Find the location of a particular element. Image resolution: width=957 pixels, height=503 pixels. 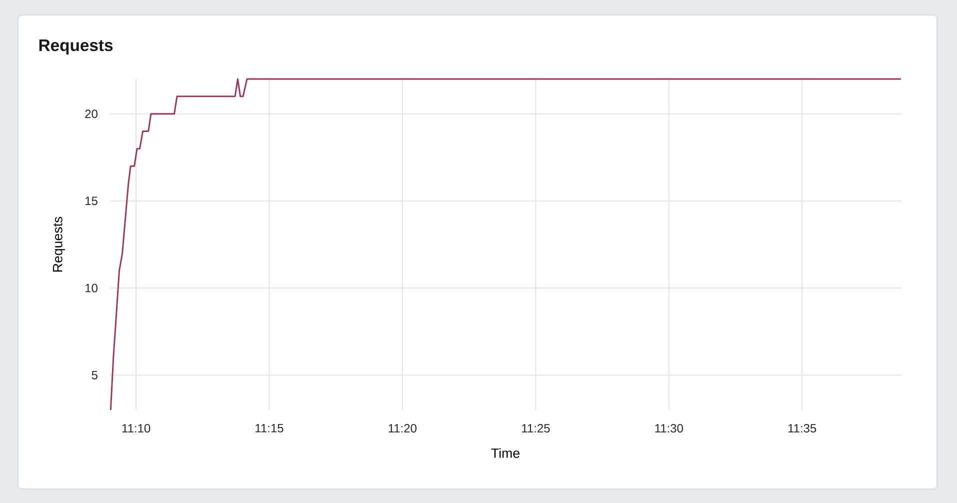

x-tick-label: 11:15 is located at coordinates (270, 428).